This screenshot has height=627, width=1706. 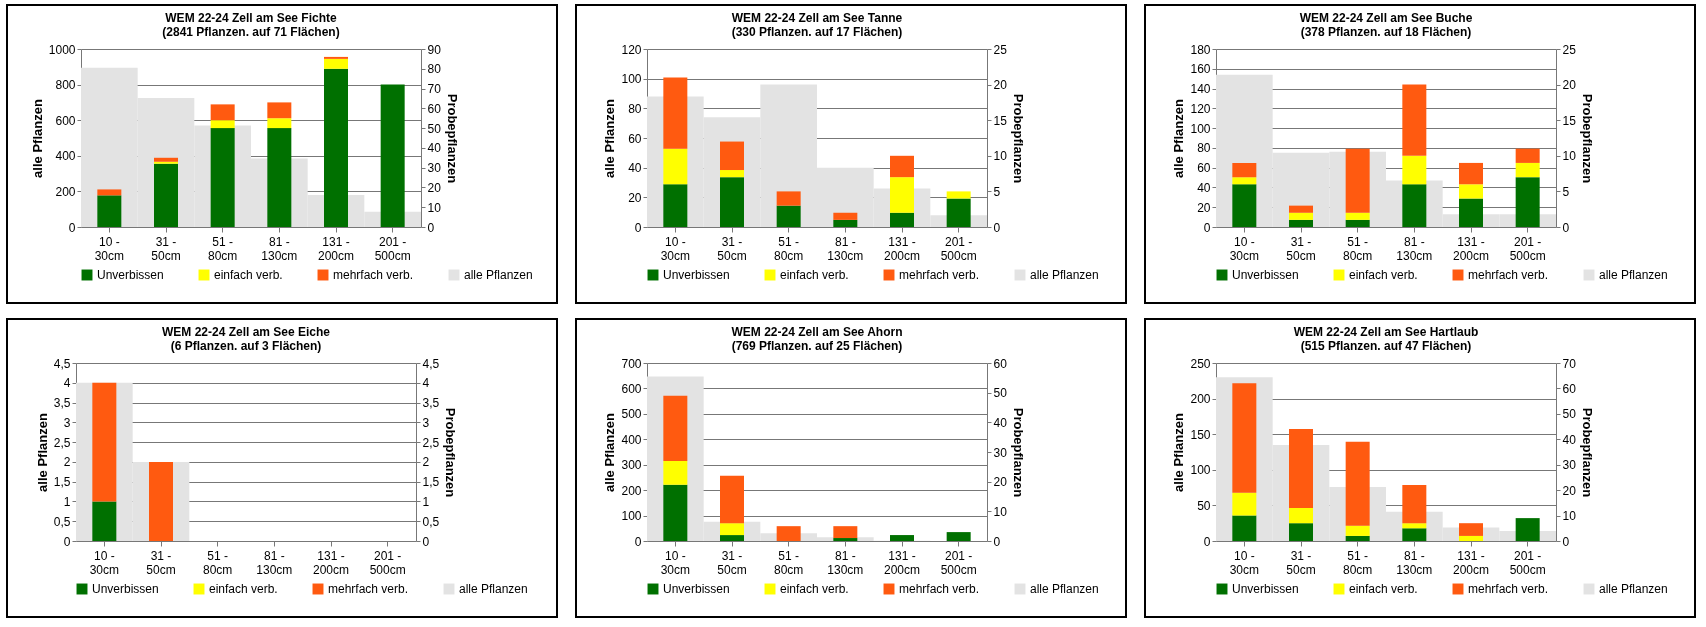 What do you see at coordinates (62, 442) in the screenshot?
I see `y-tick-label: 2,5` at bounding box center [62, 442].